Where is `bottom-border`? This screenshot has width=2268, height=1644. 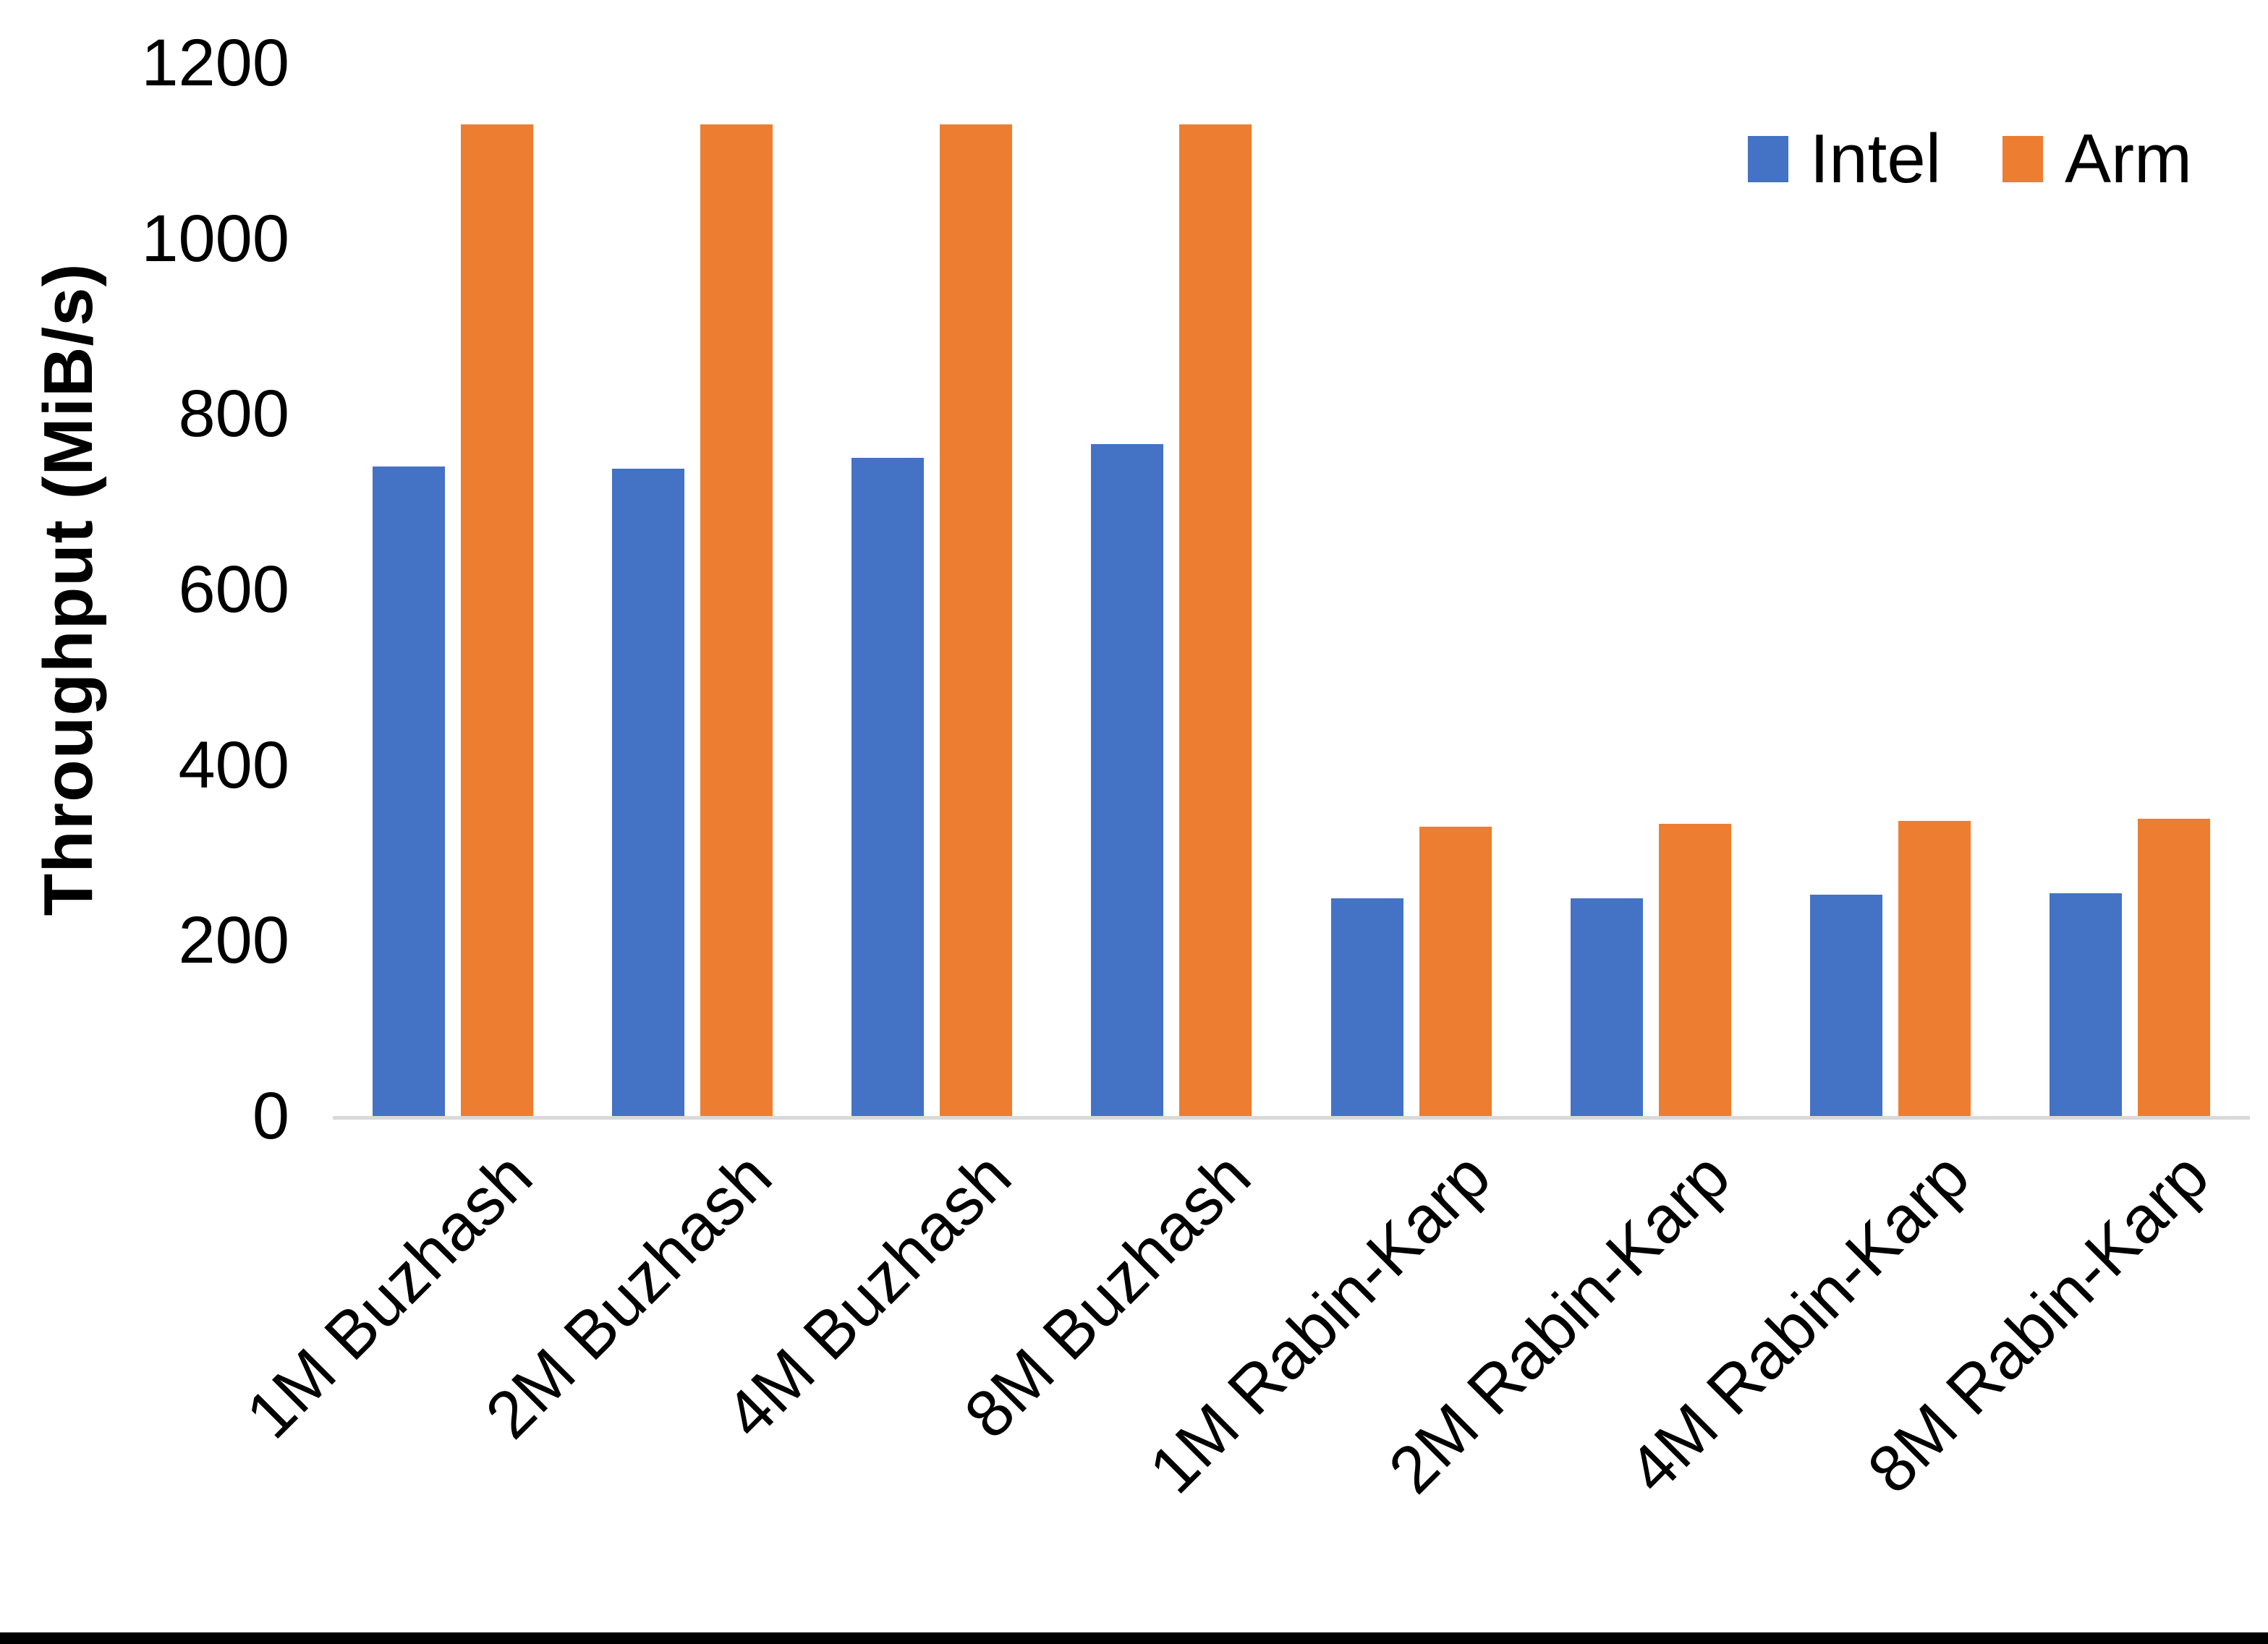 bottom-border is located at coordinates (1134, 1638).